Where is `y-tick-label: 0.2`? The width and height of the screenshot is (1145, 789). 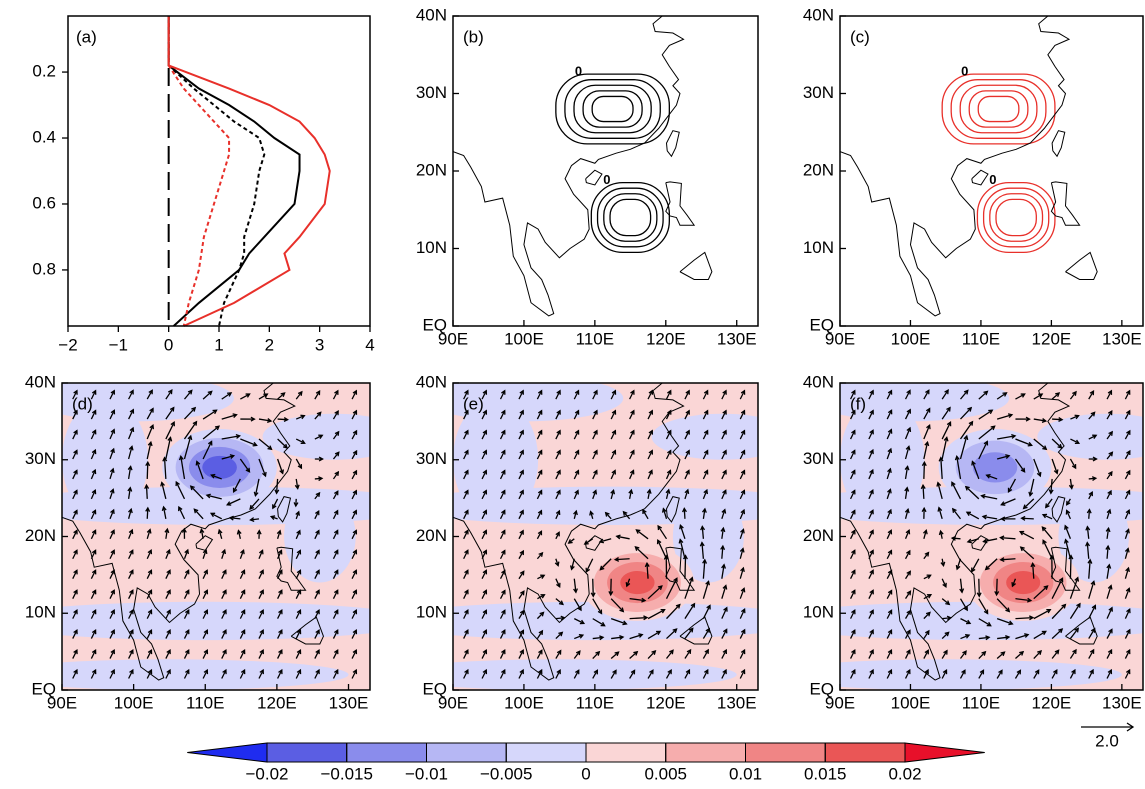 y-tick-label: 0.2 is located at coordinates (44, 71).